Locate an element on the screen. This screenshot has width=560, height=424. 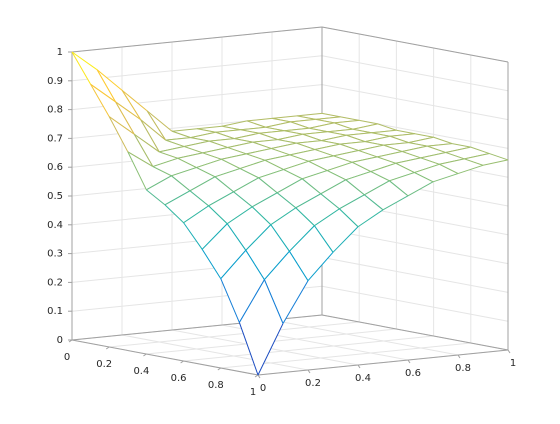
y-tick-label: 0.2 is located at coordinates (313, 383).